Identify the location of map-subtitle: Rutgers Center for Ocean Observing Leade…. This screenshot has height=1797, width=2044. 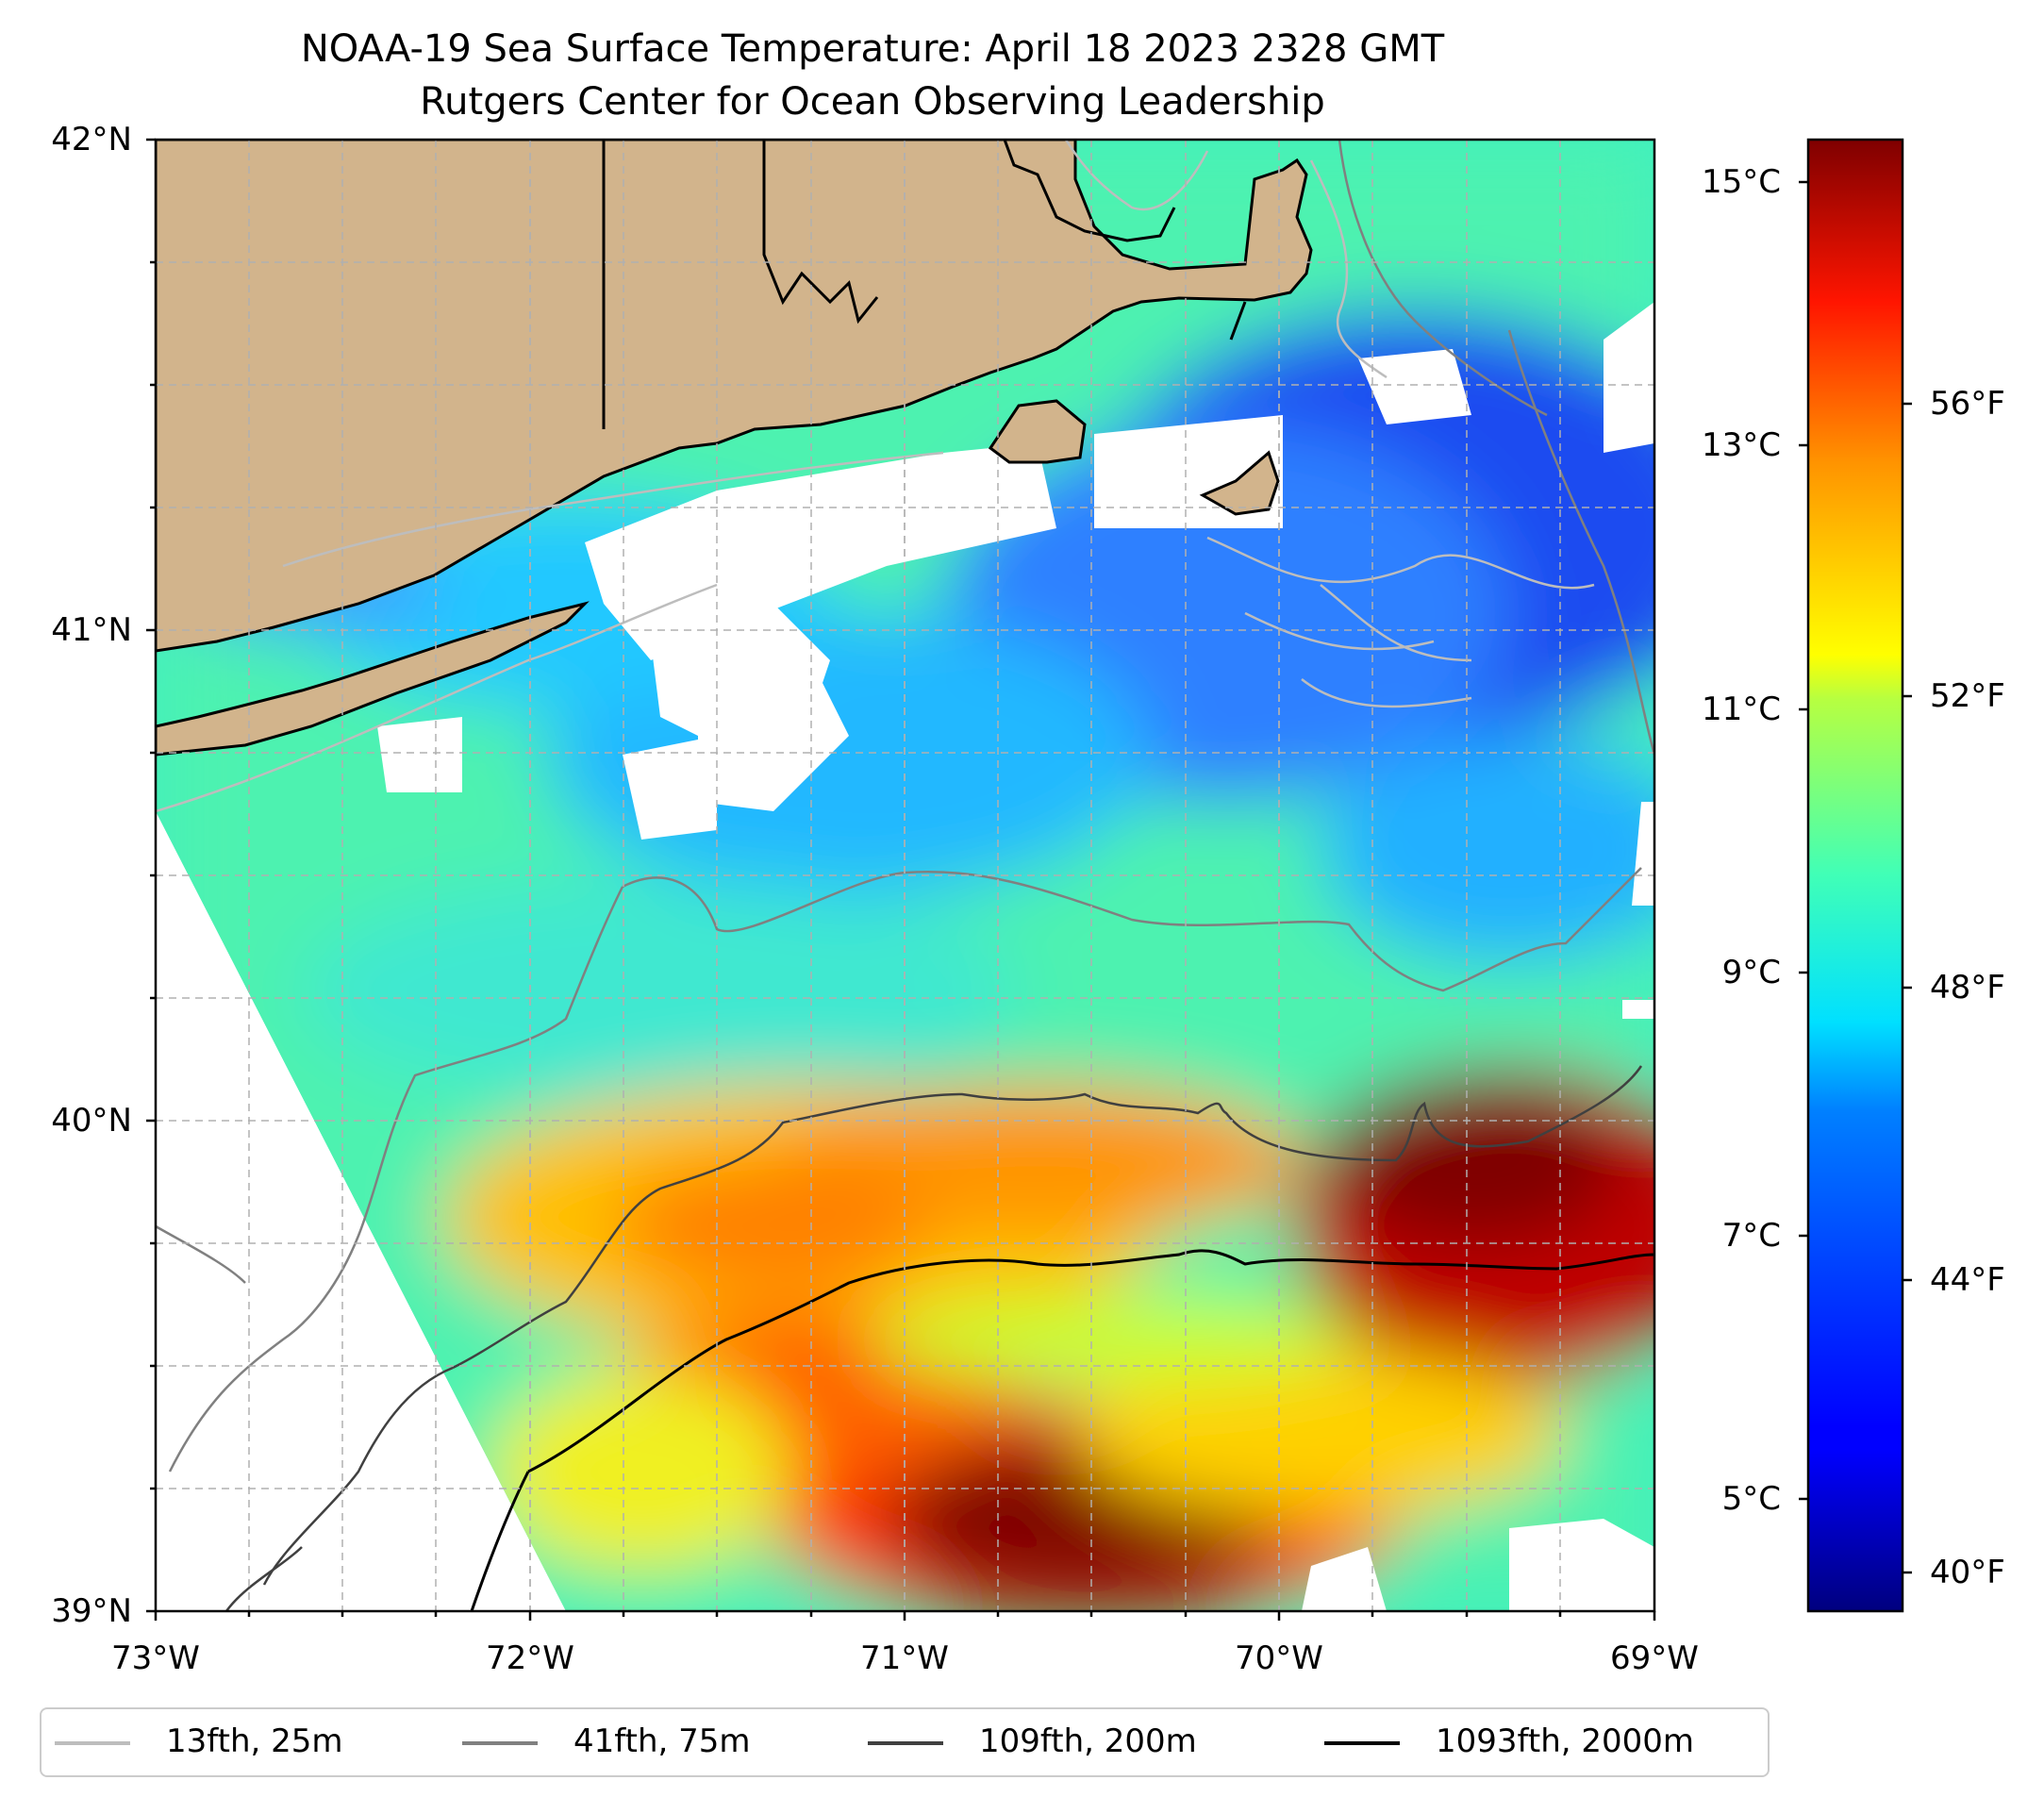
(873, 102).